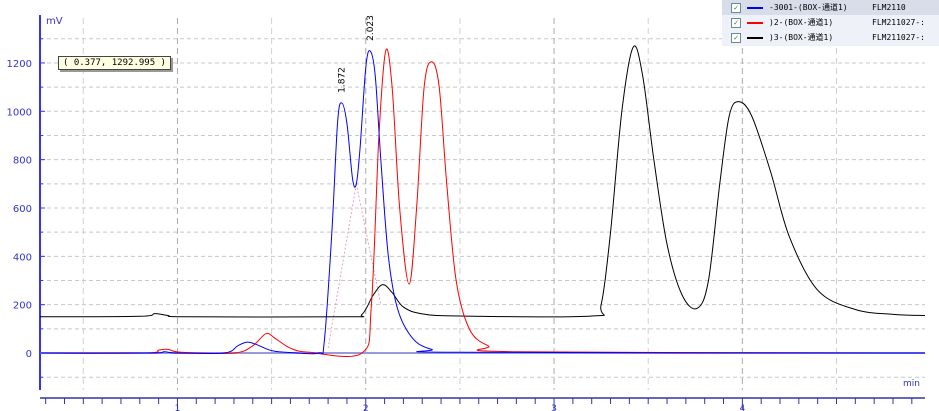 This screenshot has height=411, width=939. Describe the element at coordinates (114, 63) in the screenshot. I see `cursor-tooltip: ( 0.377, 1292.995 )` at that location.